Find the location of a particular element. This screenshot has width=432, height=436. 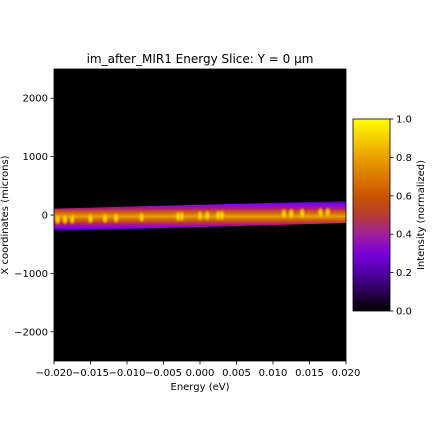

x-tick-label: −0.005 is located at coordinates (163, 373).